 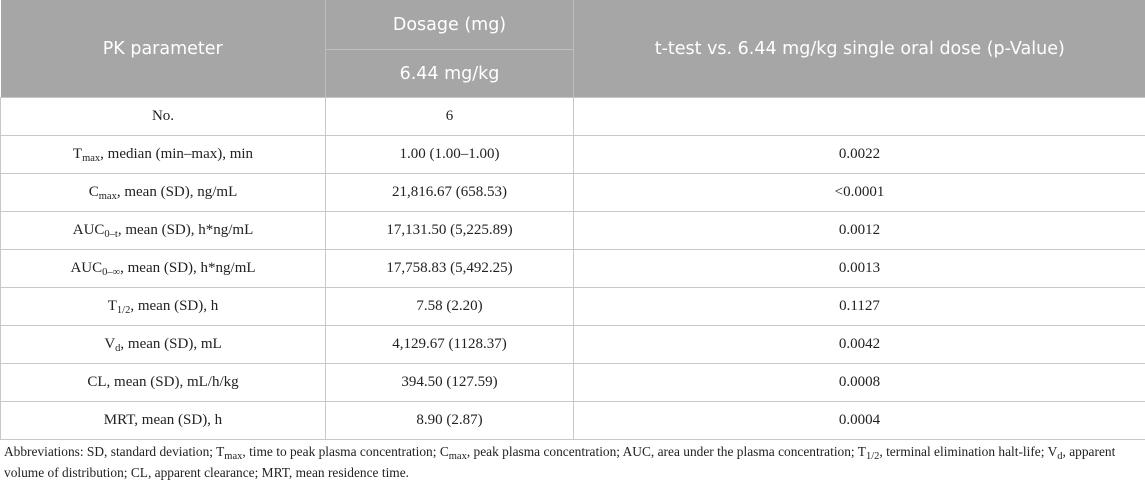 What do you see at coordinates (449, 192) in the screenshot?
I see `dosage-cell: 21,816.67 (658.53)` at bounding box center [449, 192].